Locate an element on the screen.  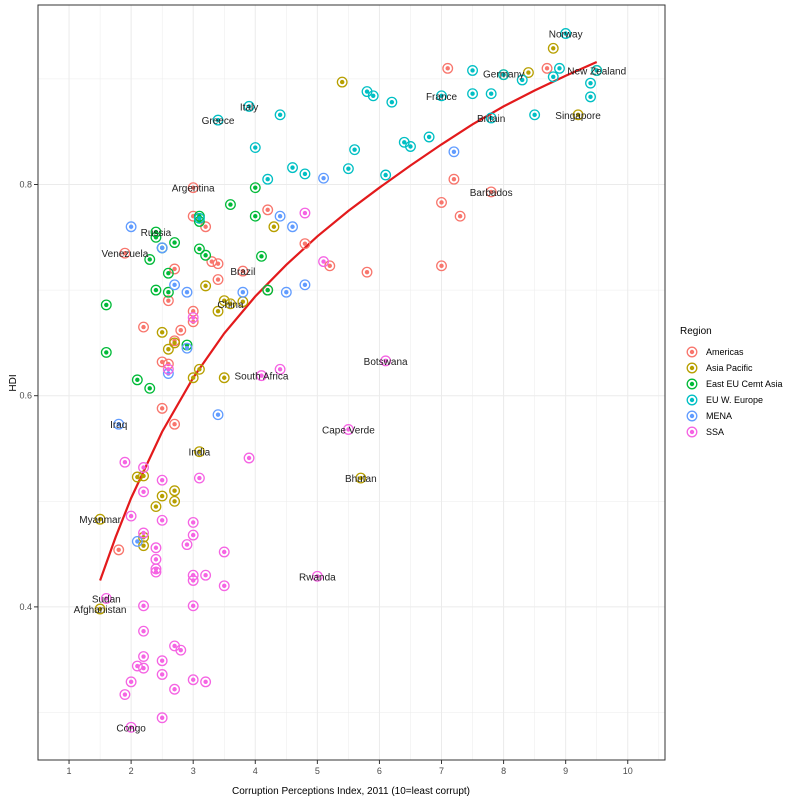
point-label: Sudan is located at coordinates (106, 599).